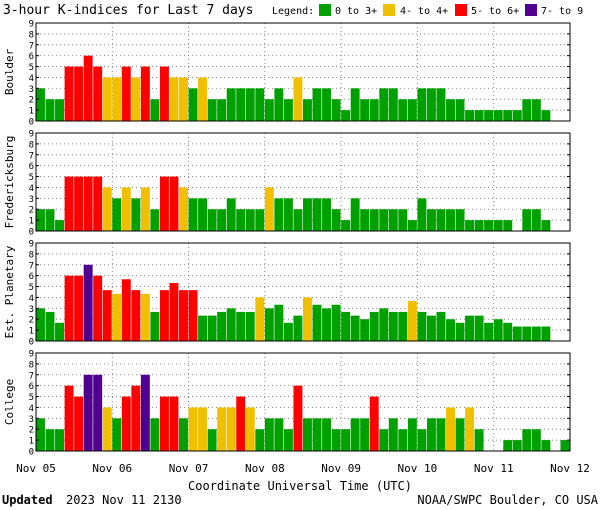 This screenshot has width=600, height=510. Describe the element at coordinates (31, 332) in the screenshot. I see `y-tick-label: 1` at that location.